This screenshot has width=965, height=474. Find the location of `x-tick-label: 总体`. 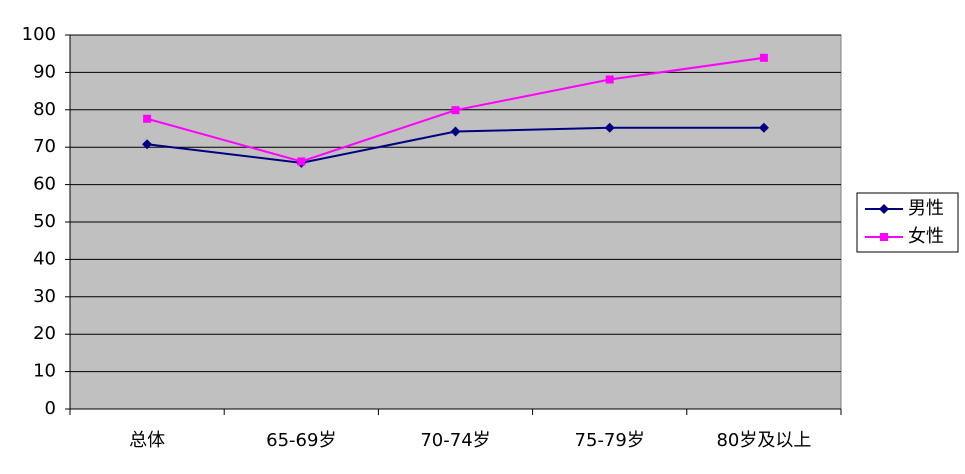

x-tick-label: 总体 is located at coordinates (147, 440).